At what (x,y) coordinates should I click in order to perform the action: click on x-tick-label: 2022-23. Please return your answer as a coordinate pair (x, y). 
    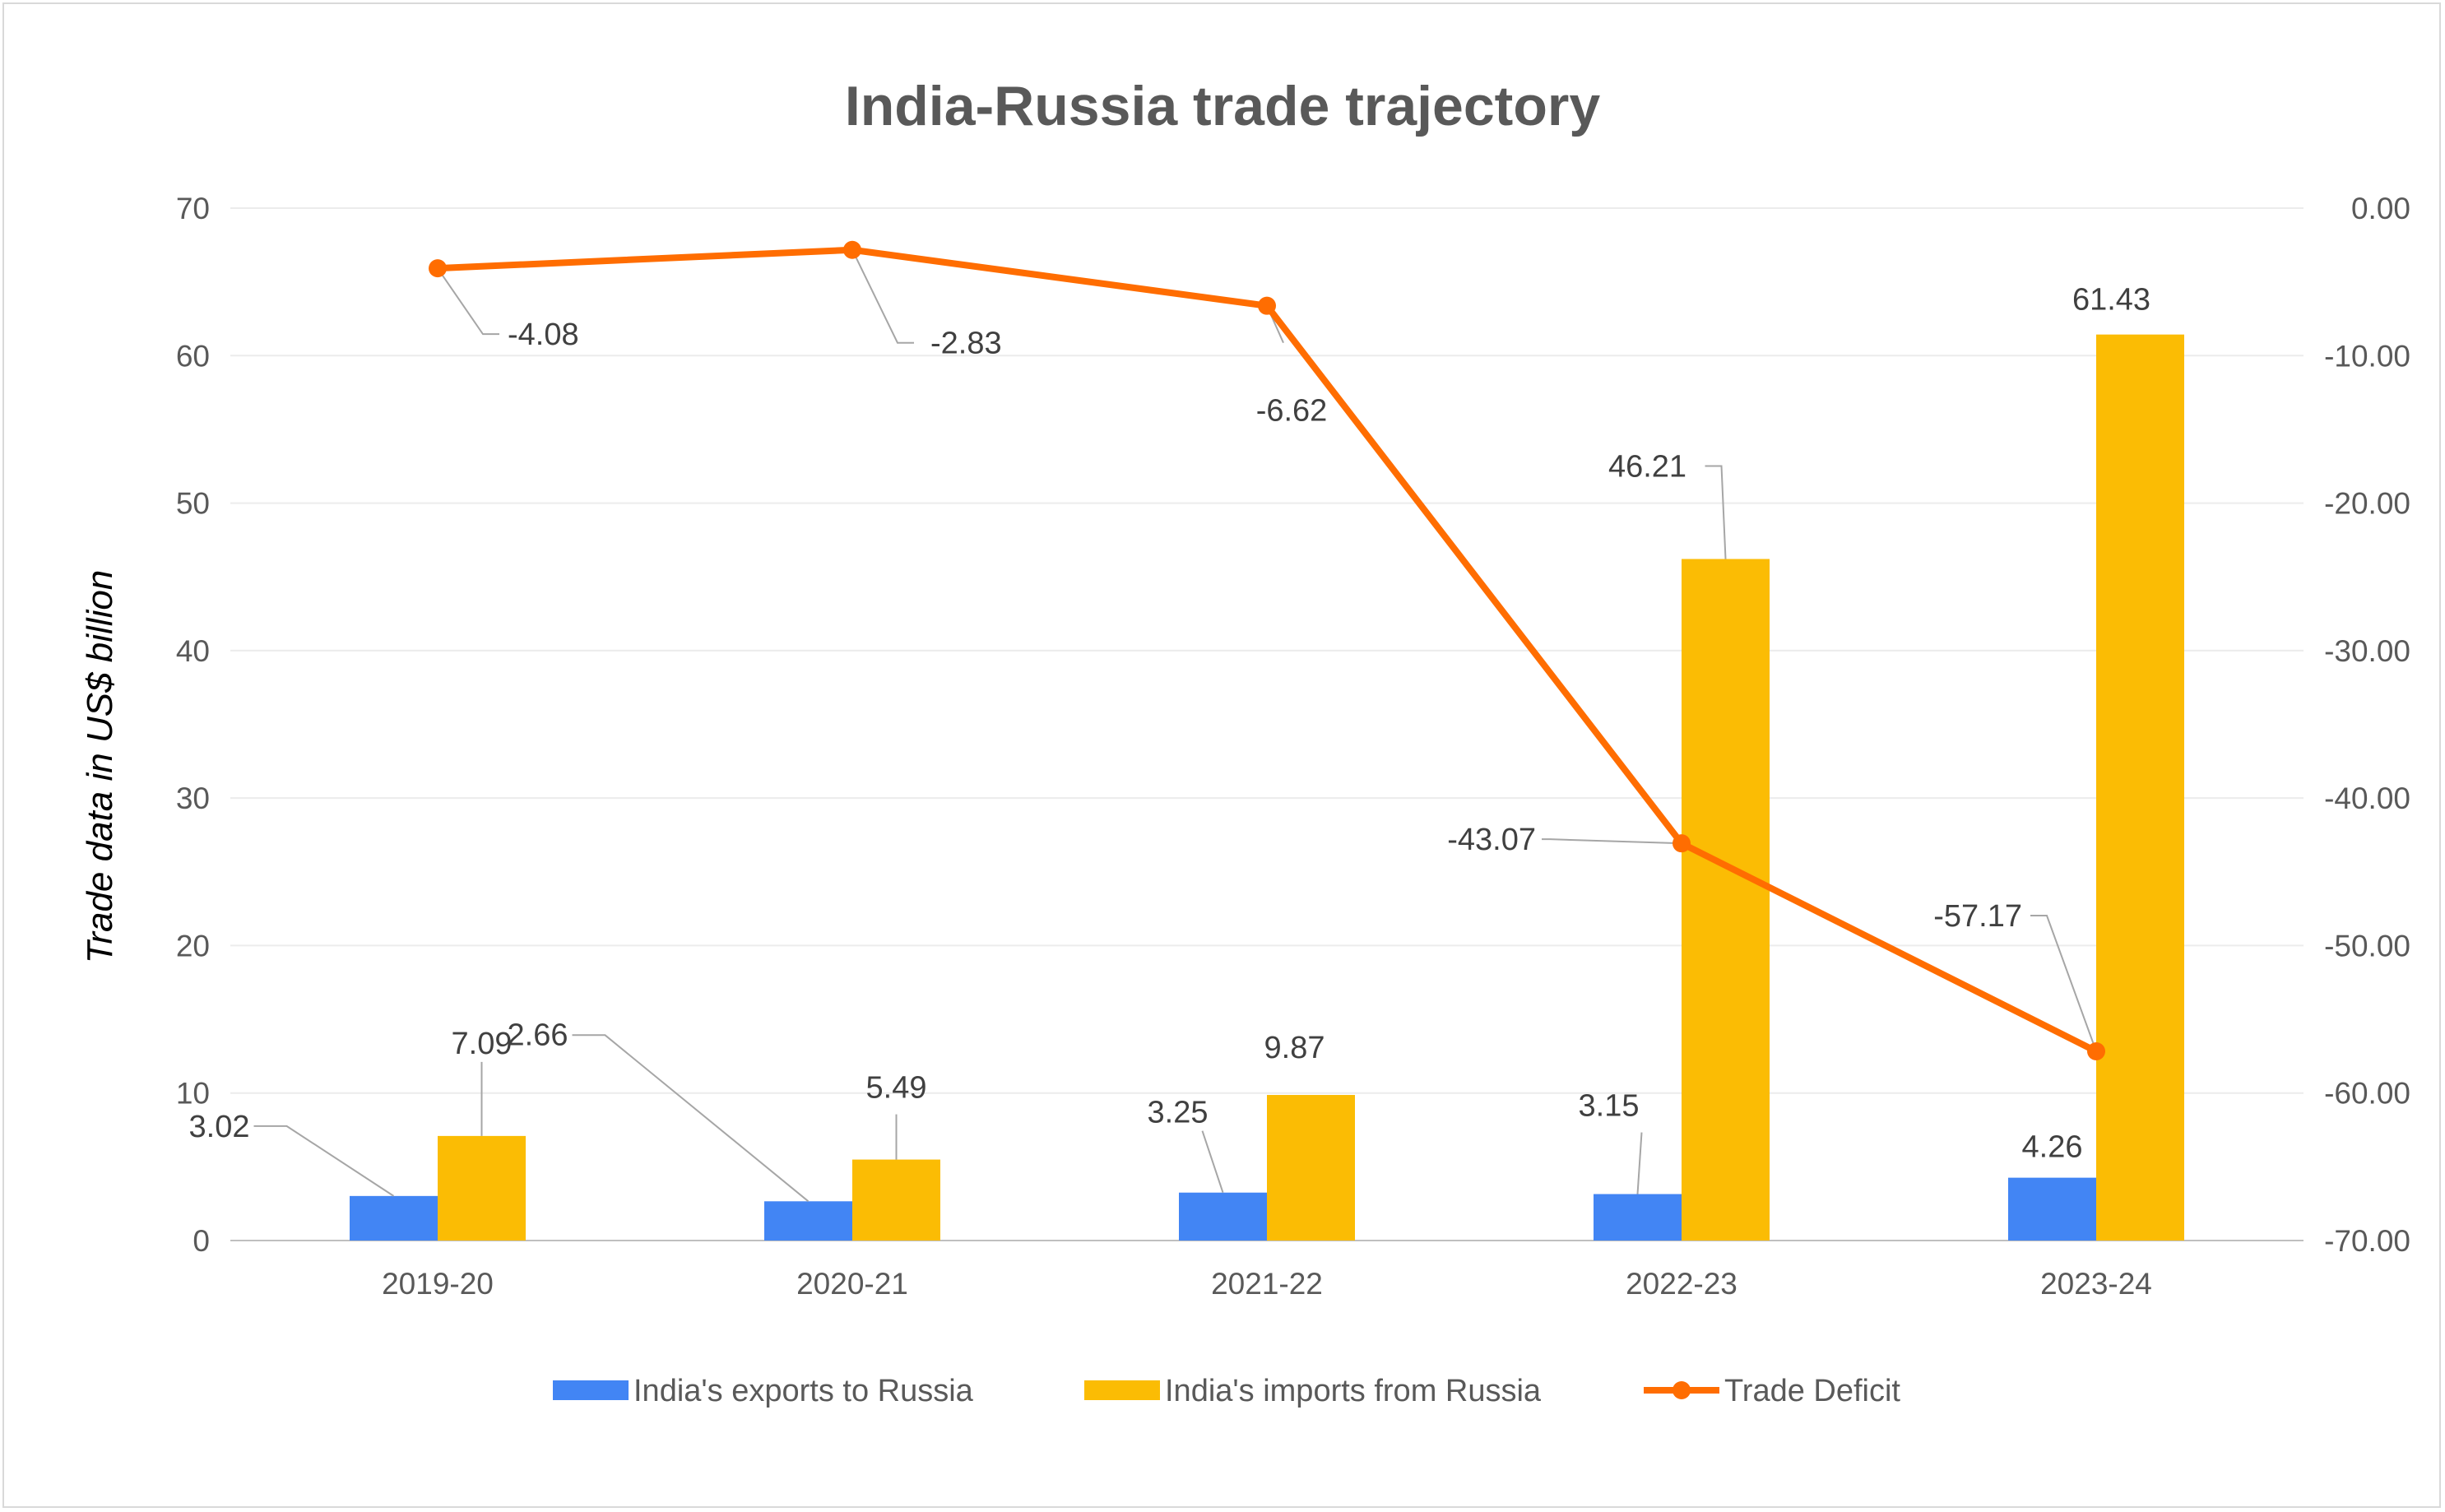
    Looking at the image, I should click on (1681, 1284).